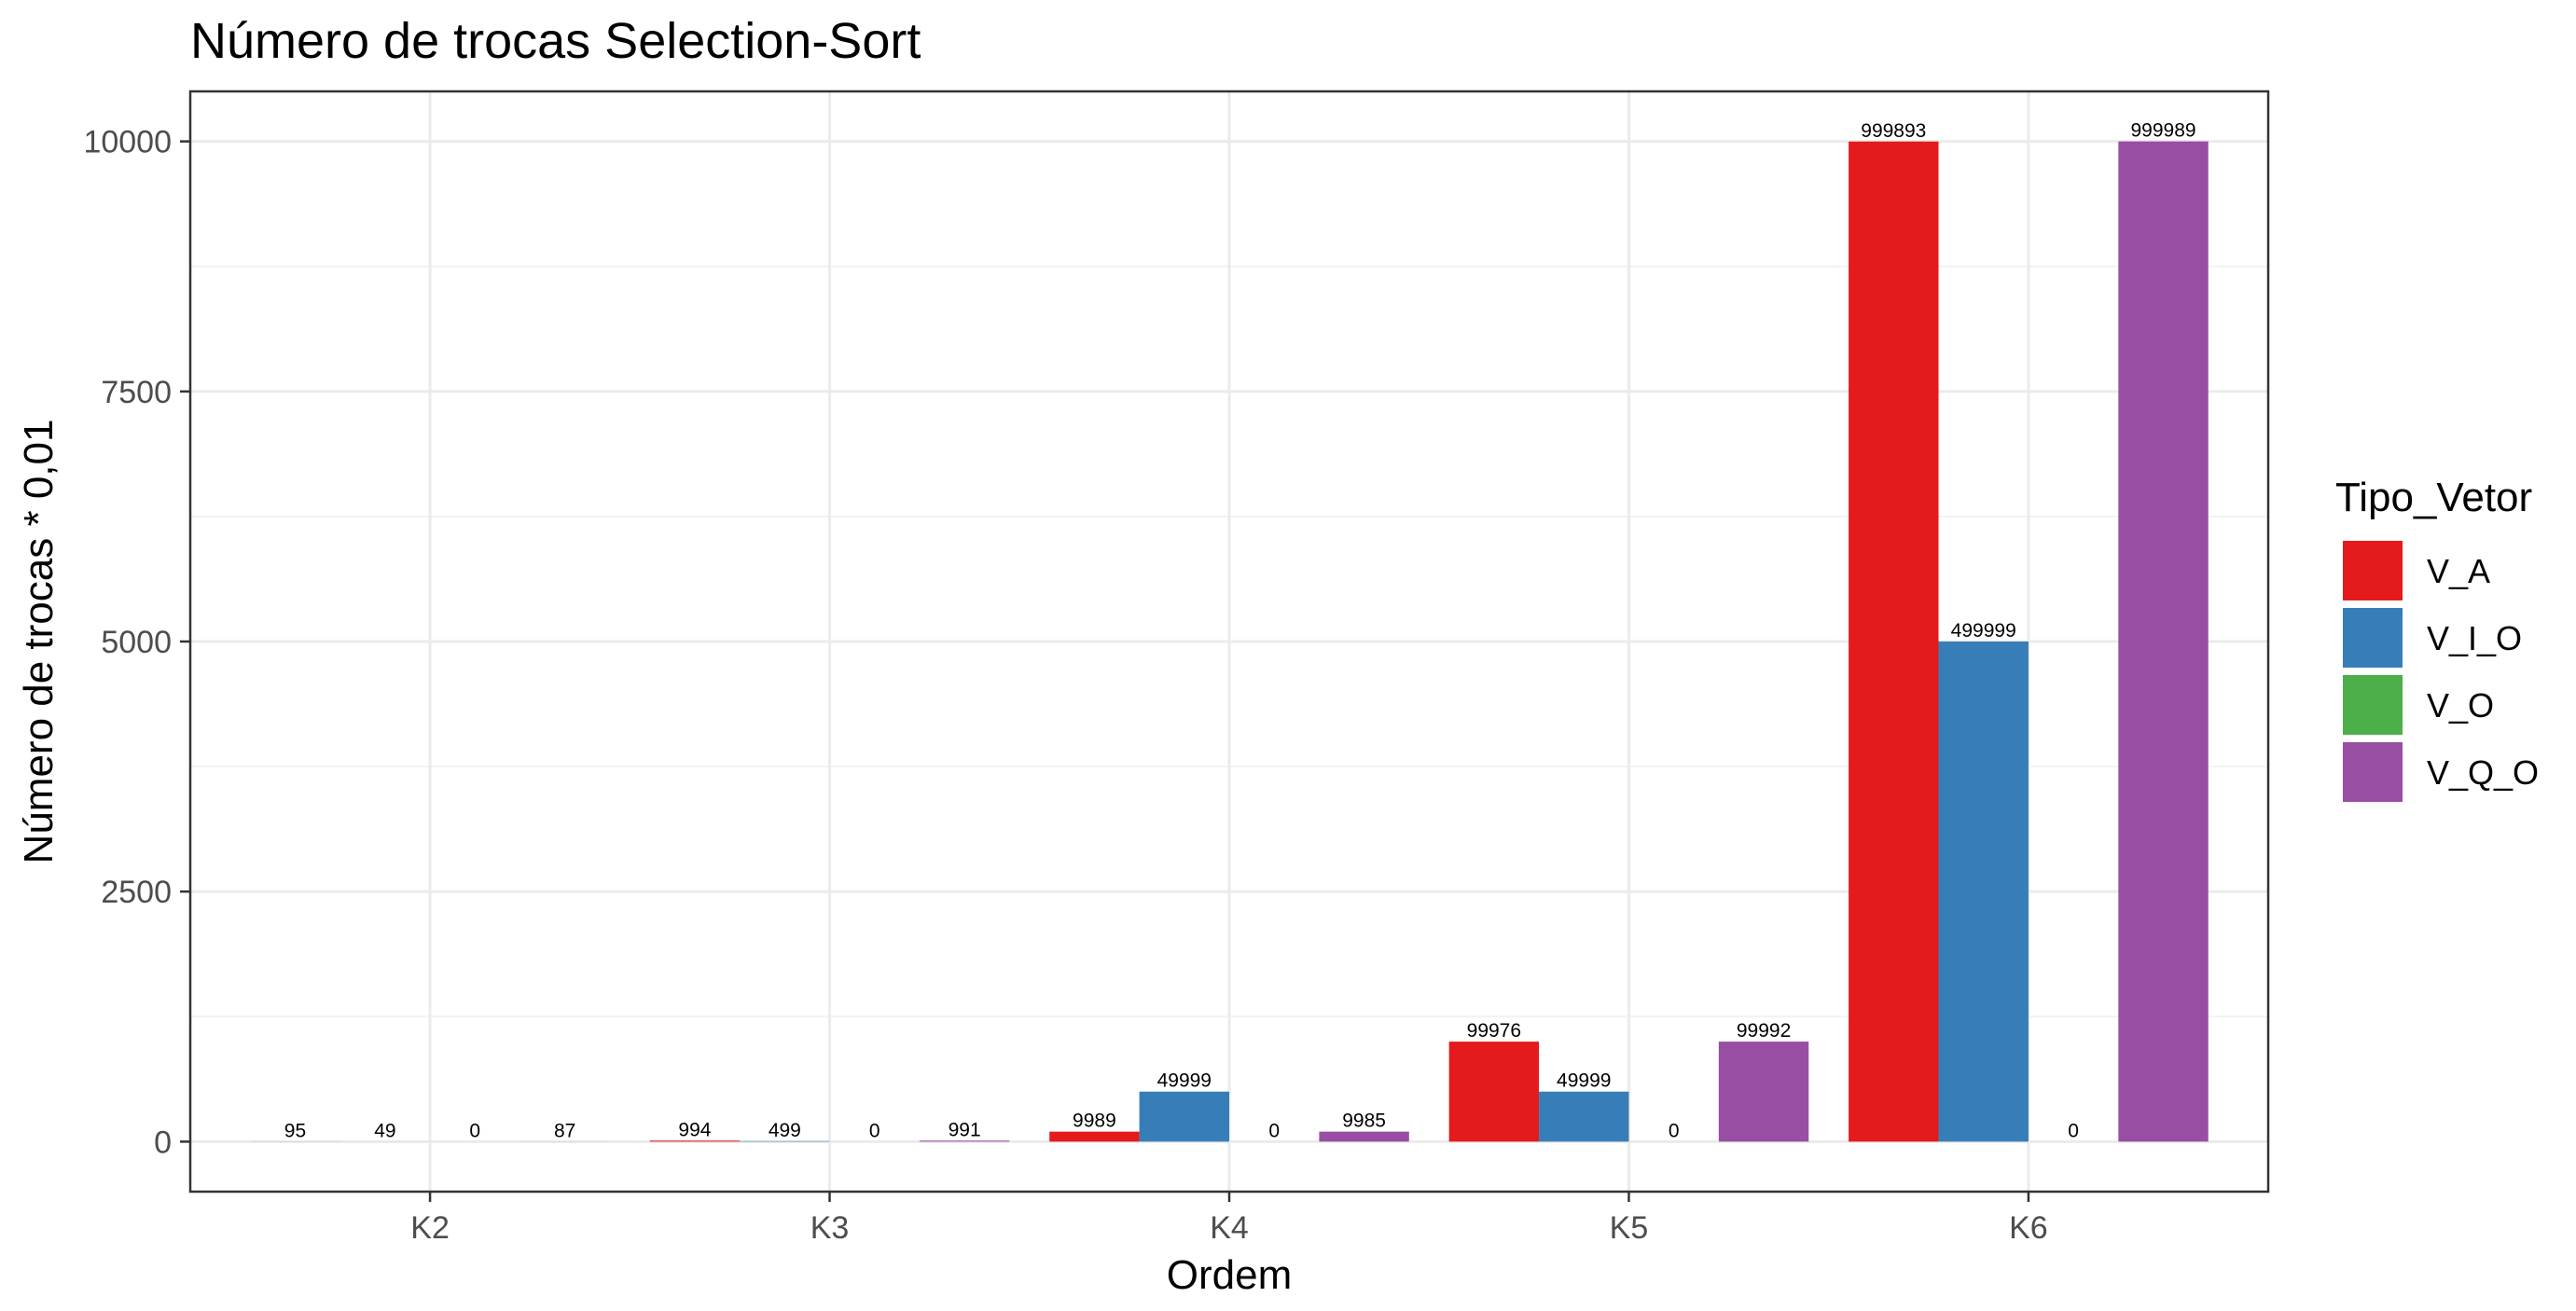 The image size is (2576, 1311). I want to click on bar-v-i-o-k4, so click(1184, 1117).